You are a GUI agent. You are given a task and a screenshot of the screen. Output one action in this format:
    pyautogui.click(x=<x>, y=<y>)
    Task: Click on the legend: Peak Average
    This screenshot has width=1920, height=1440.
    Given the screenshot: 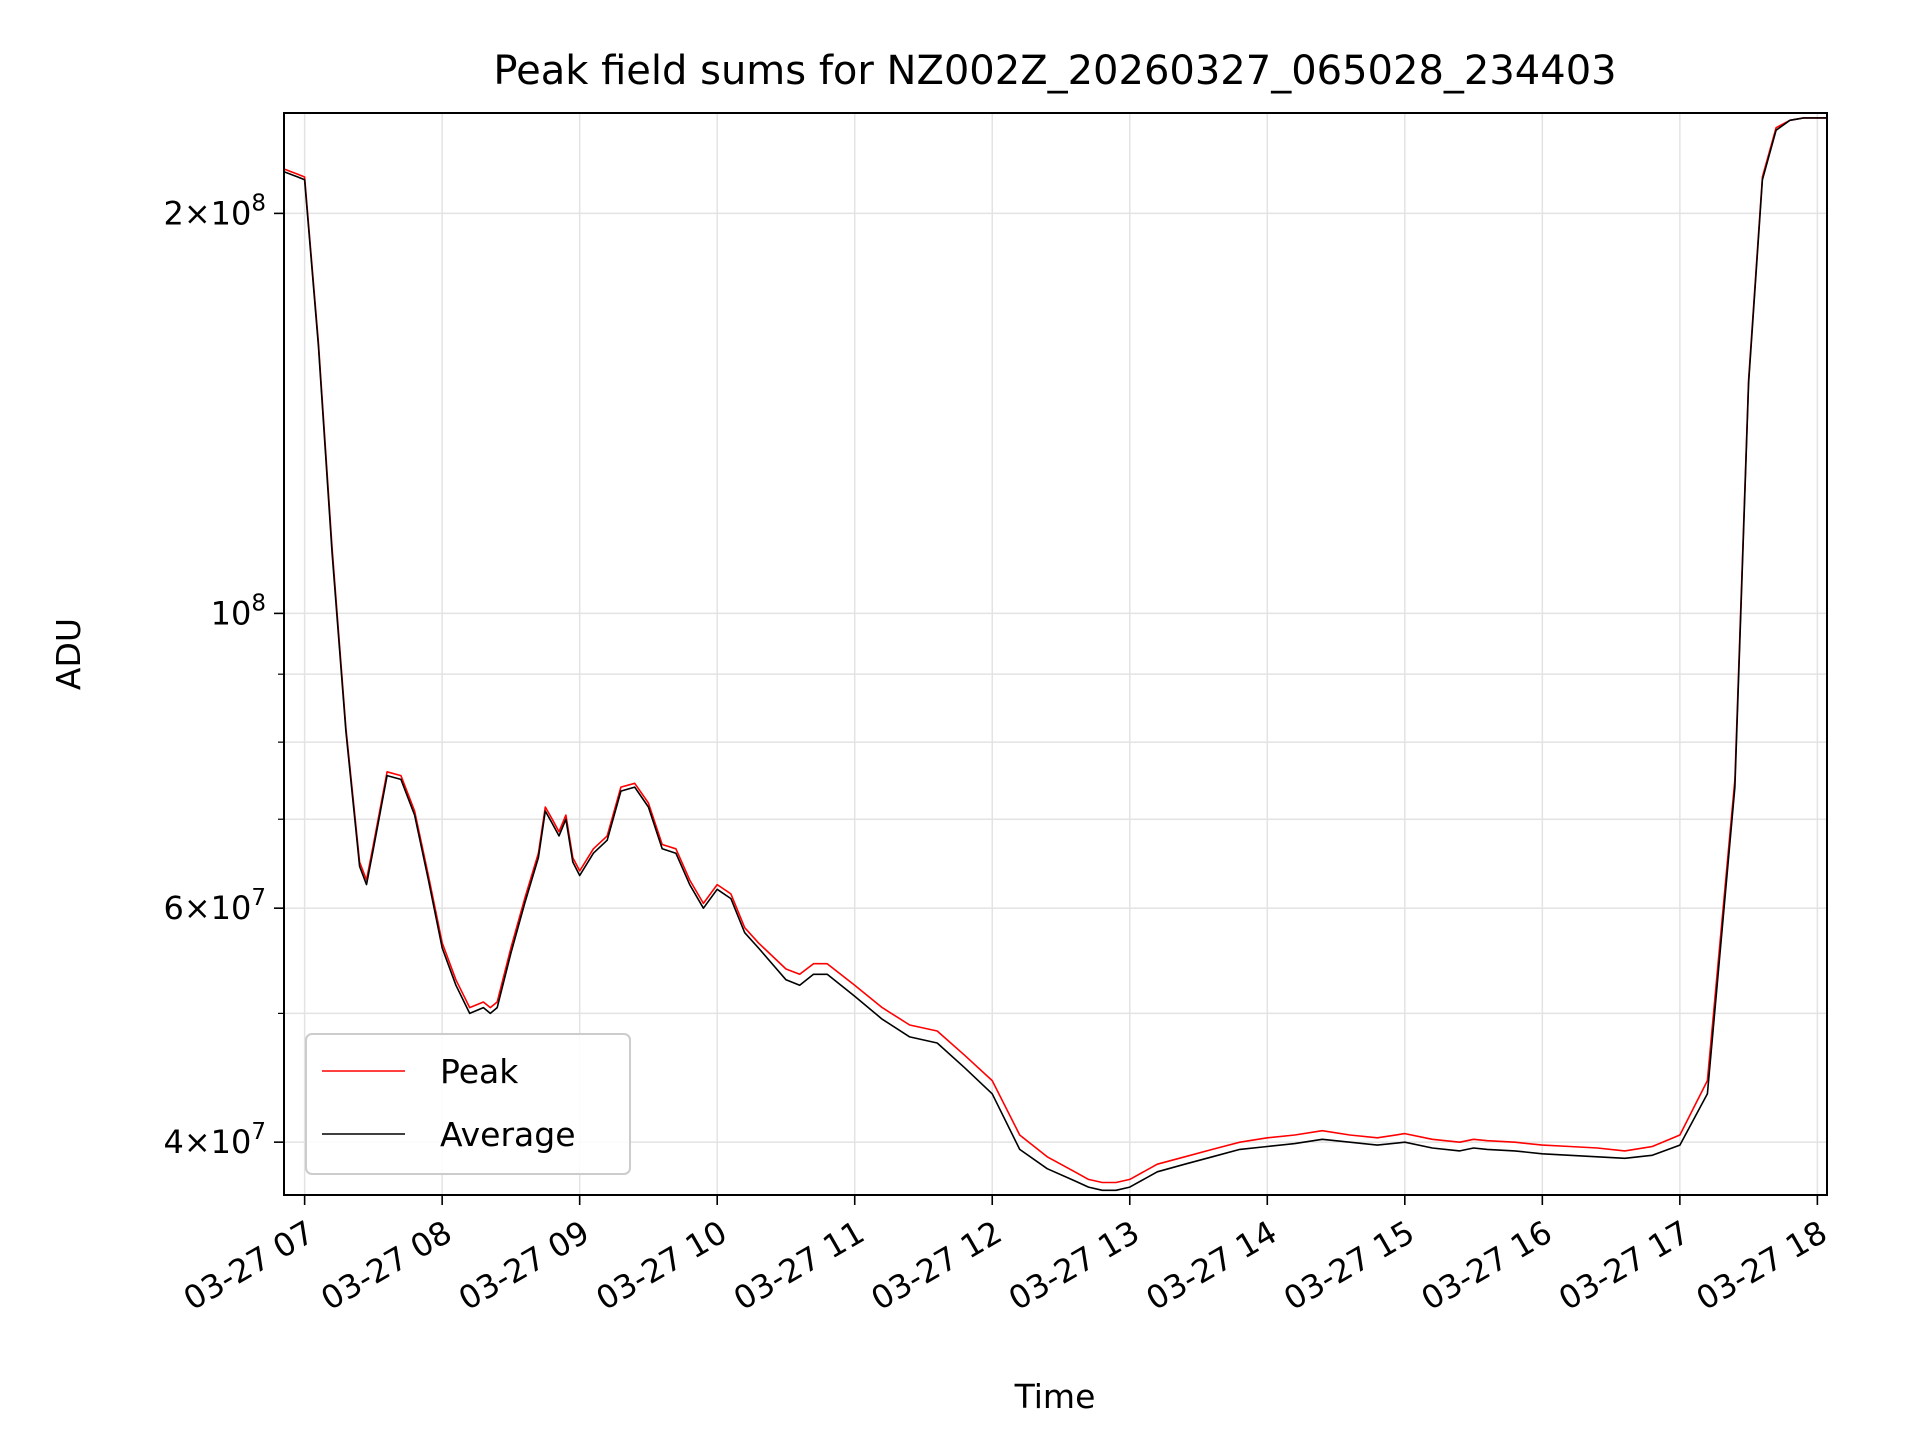 What is the action you would take?
    pyautogui.click(x=468, y=1104)
    